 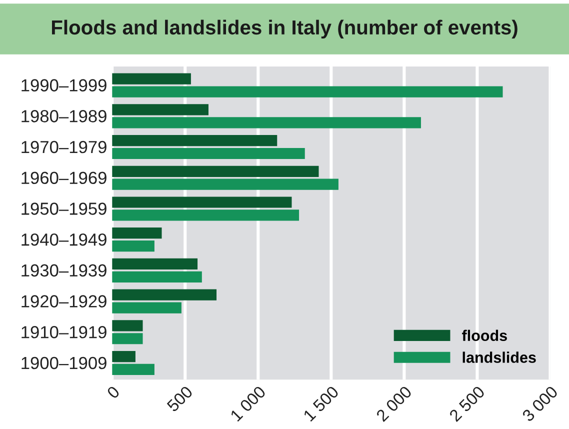 What do you see at coordinates (64, 363) in the screenshot?
I see `y-tick-label: 1900–1909` at bounding box center [64, 363].